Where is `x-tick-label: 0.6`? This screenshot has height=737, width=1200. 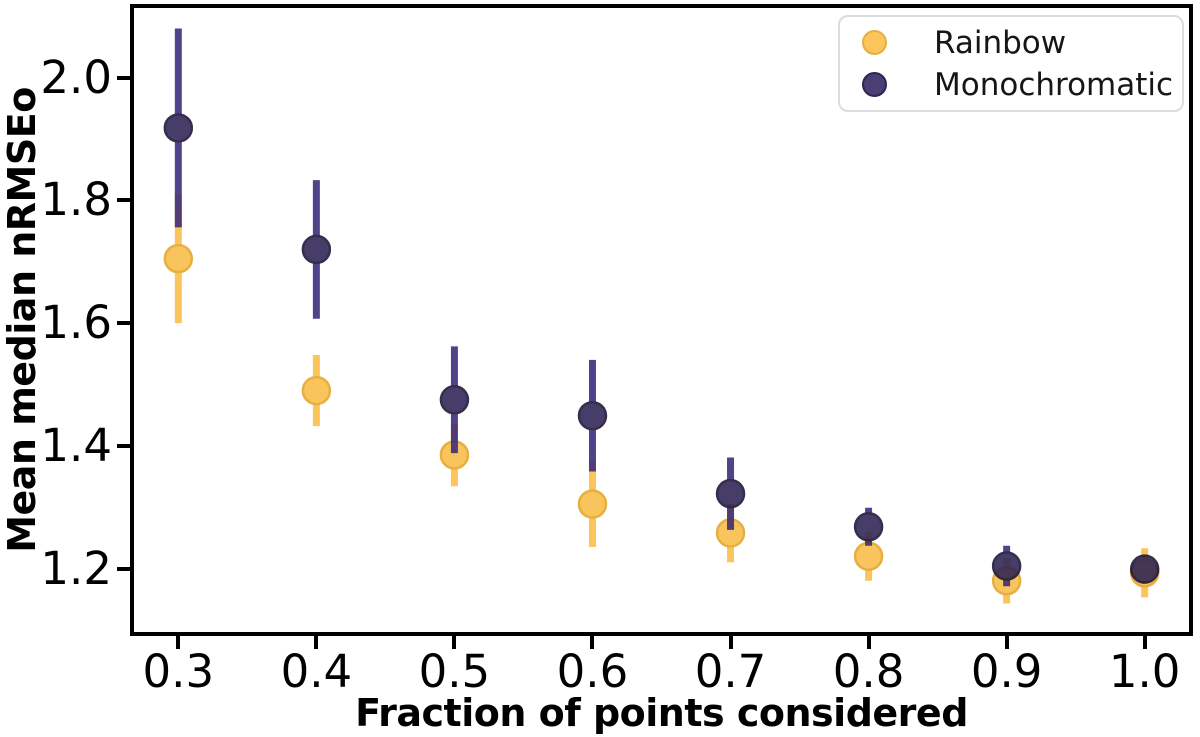 x-tick-label: 0.6 is located at coordinates (592, 671).